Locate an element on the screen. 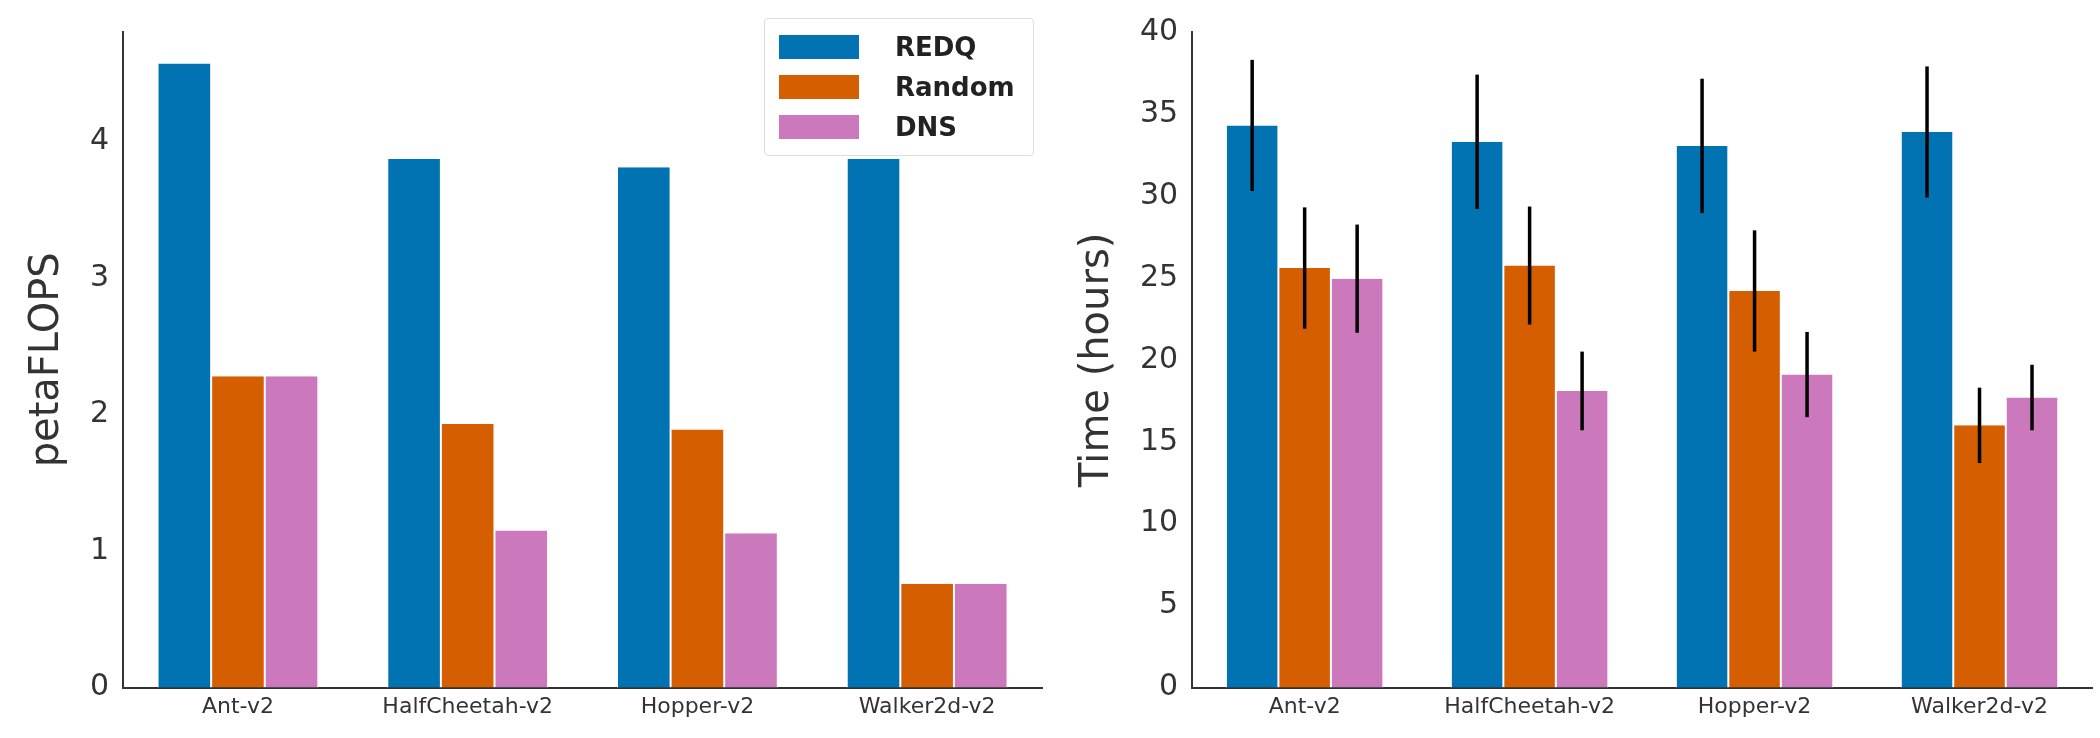 This screenshot has height=738, width=2100. y-tick-label: 10 is located at coordinates (1159, 521).